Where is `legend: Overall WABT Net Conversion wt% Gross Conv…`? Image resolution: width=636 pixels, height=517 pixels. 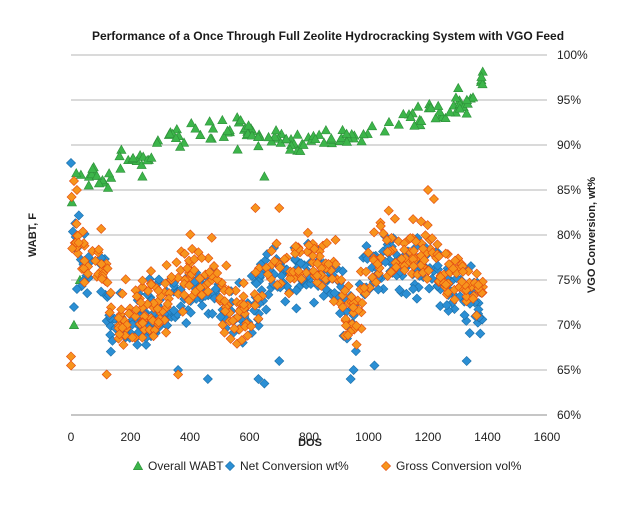
legend: Overall WABT Net Conversion wt% Gross Conv… is located at coordinates (327, 466).